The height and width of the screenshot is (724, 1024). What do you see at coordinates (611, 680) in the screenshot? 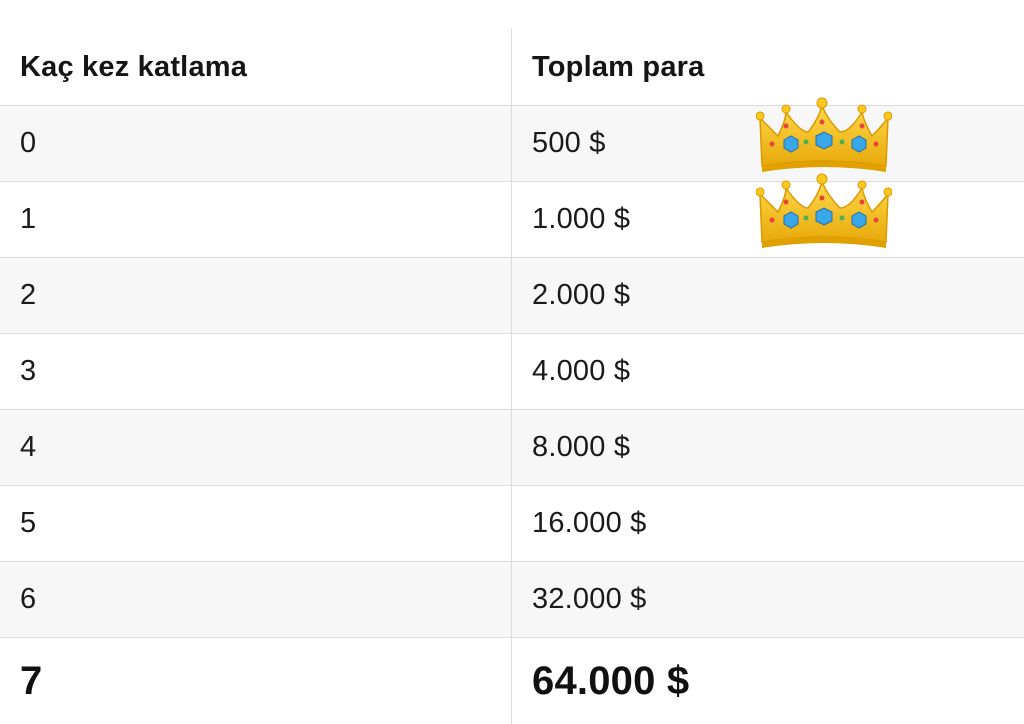
I see `total-money-cell-final: 64.000 $` at bounding box center [611, 680].